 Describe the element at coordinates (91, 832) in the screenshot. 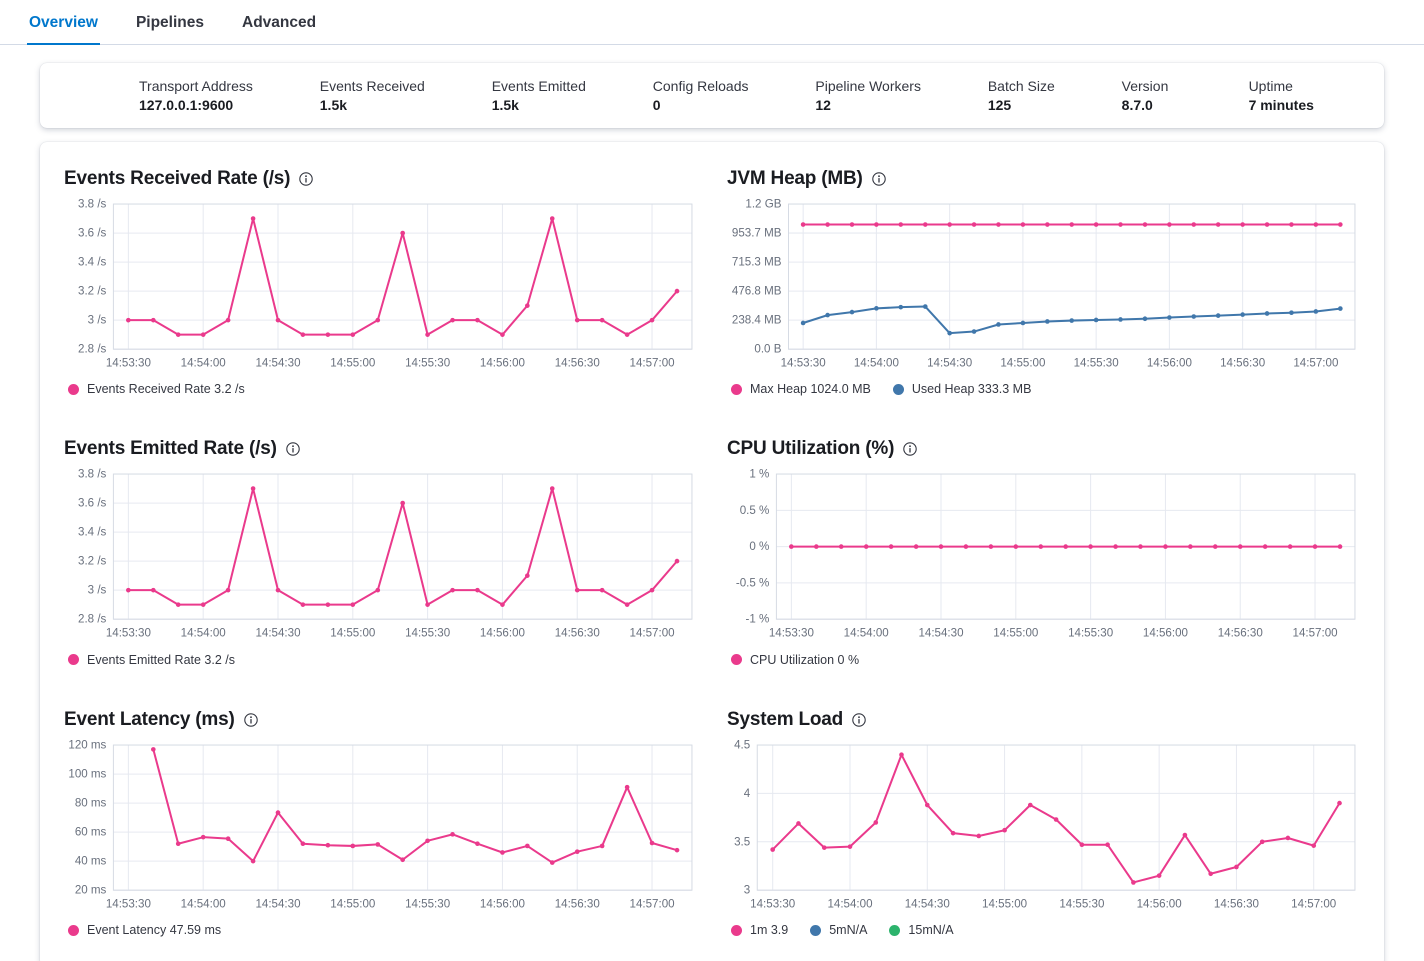

I see `svg-text: 60 ms` at that location.